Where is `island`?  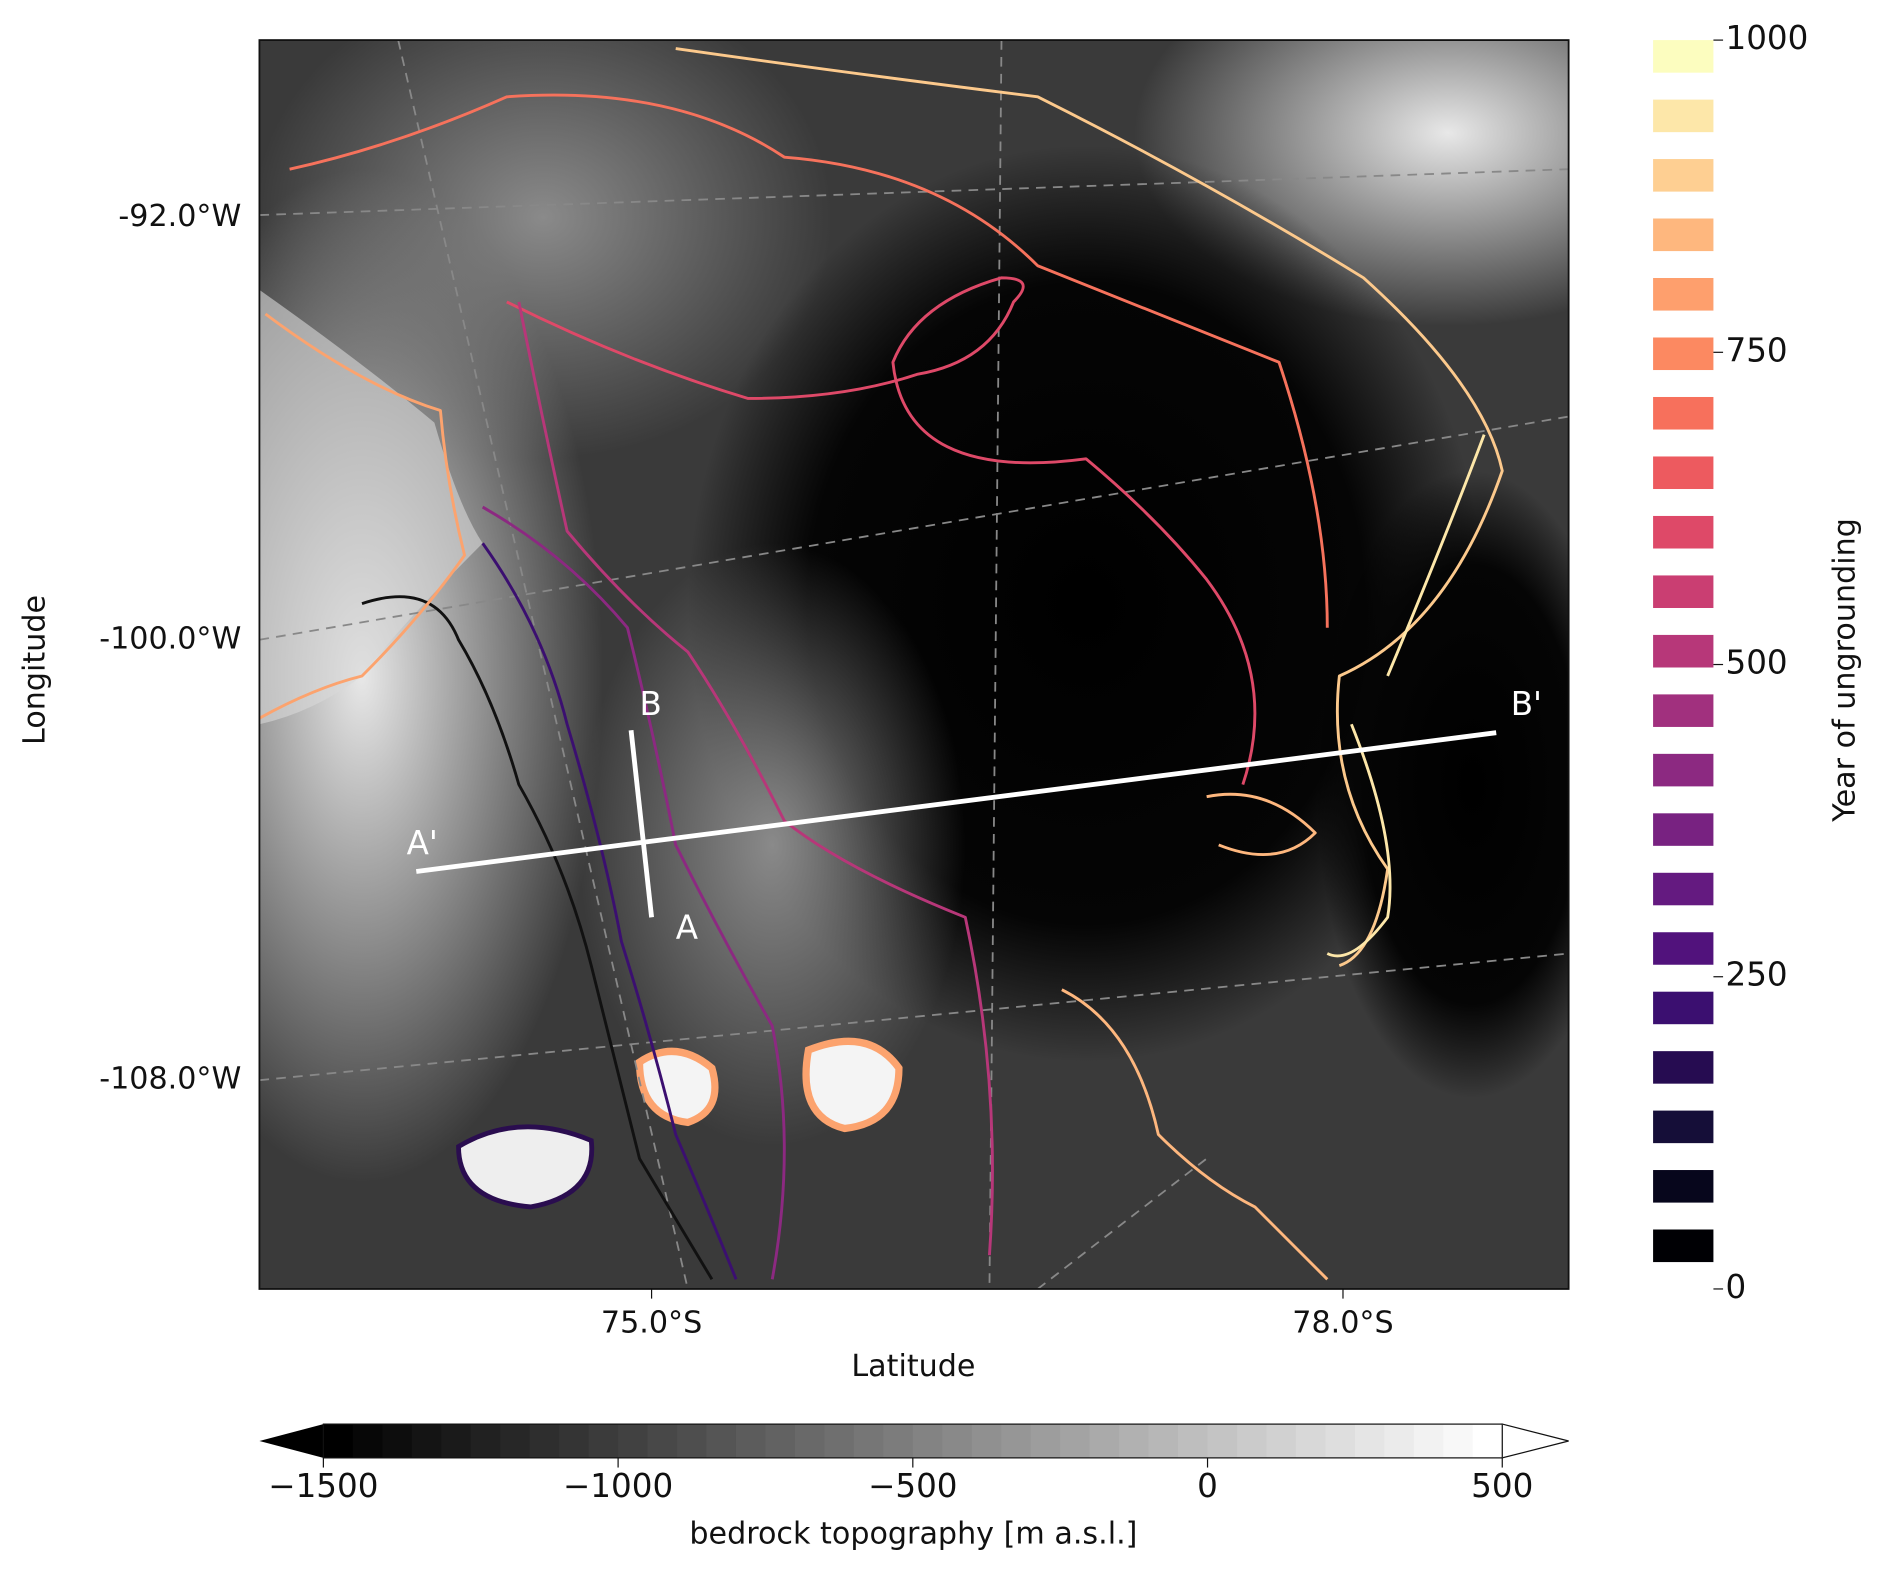 island is located at coordinates (525, 1167).